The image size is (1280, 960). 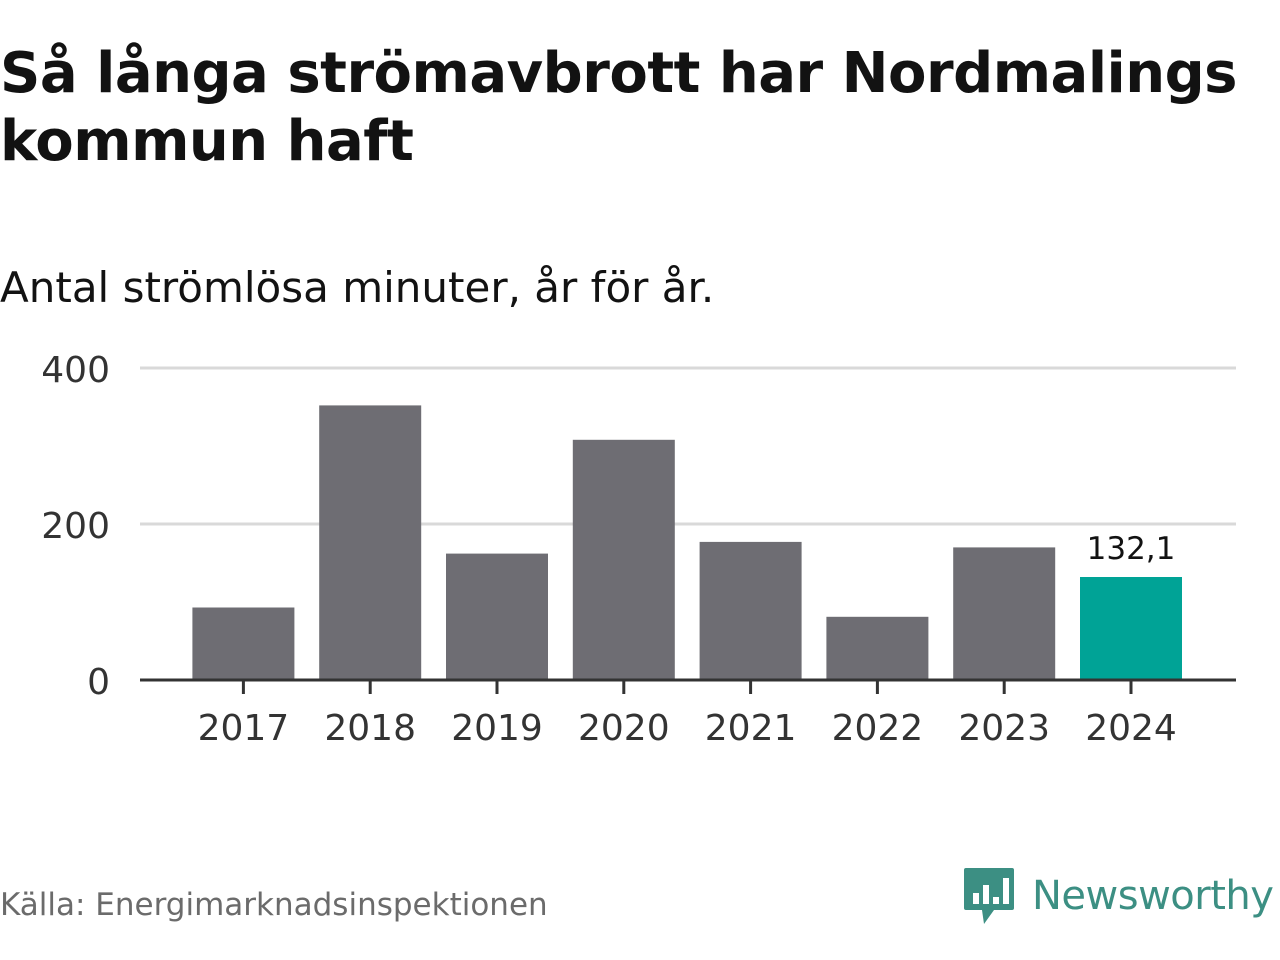 What do you see at coordinates (688, 446) in the screenshot?
I see `grid-layer` at bounding box center [688, 446].